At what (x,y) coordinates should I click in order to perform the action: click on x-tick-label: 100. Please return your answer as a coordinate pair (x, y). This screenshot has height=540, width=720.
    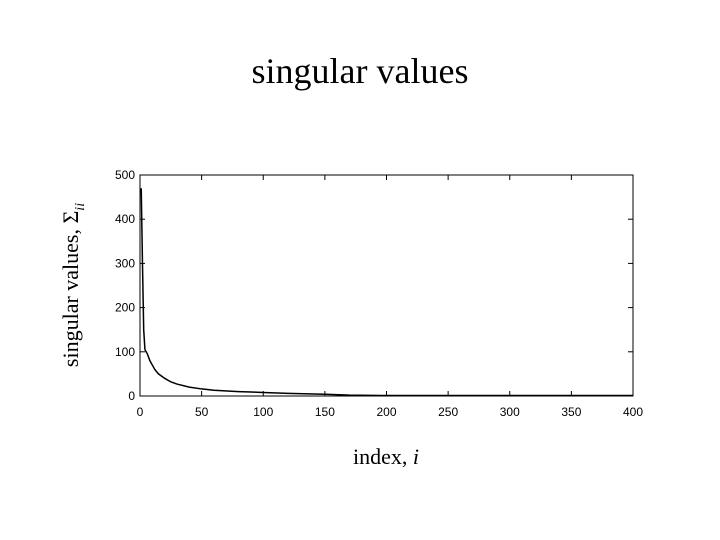
    Looking at the image, I should click on (263, 412).